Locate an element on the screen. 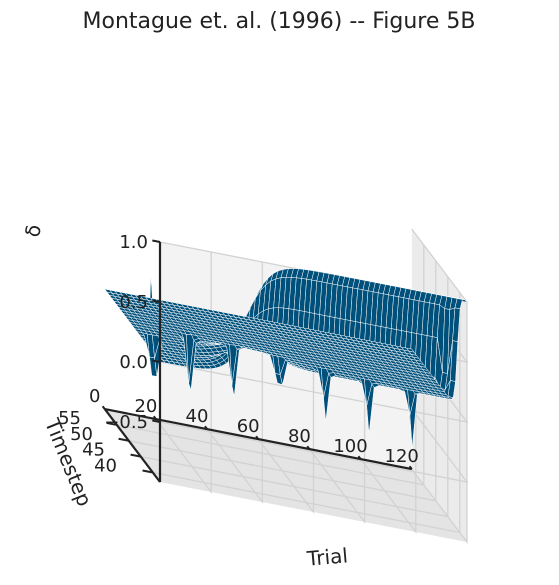 The height and width of the screenshot is (585, 559). x-tick-label: 100 is located at coordinates (350, 446).